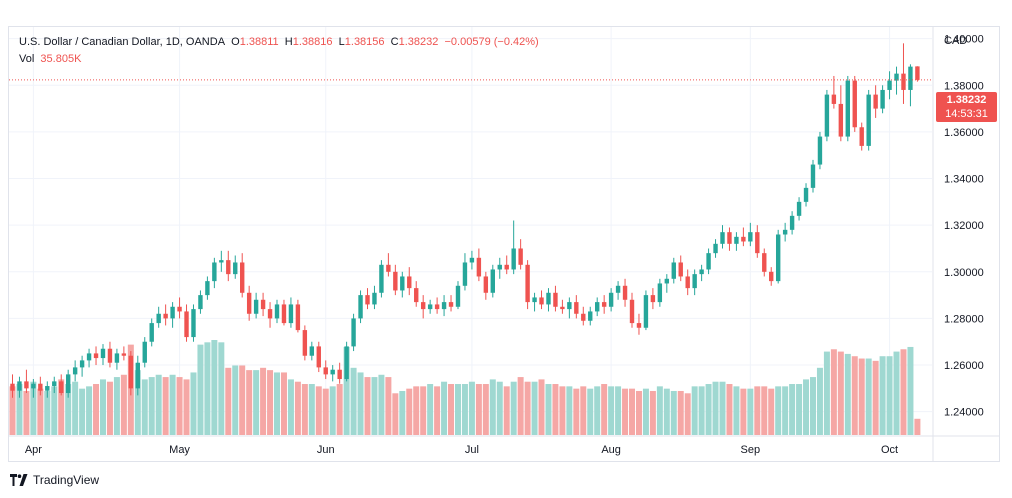  What do you see at coordinates (259, 42) in the screenshot?
I see `open-value: 1.38811` at bounding box center [259, 42].